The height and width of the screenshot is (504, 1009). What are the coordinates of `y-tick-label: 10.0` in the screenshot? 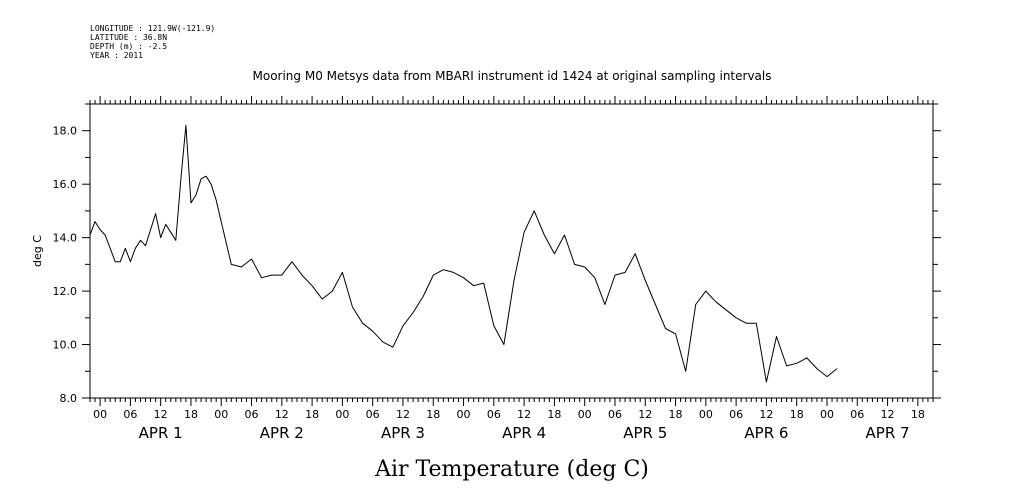 It's located at (65, 345).